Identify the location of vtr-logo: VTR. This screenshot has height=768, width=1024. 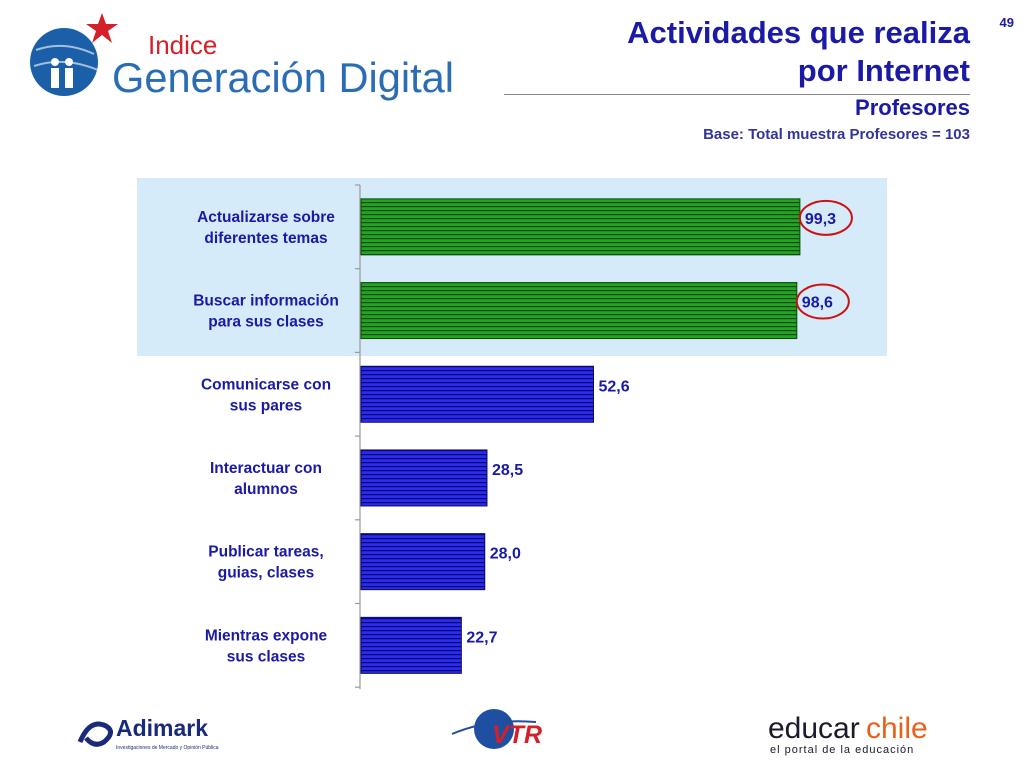
(496, 729).